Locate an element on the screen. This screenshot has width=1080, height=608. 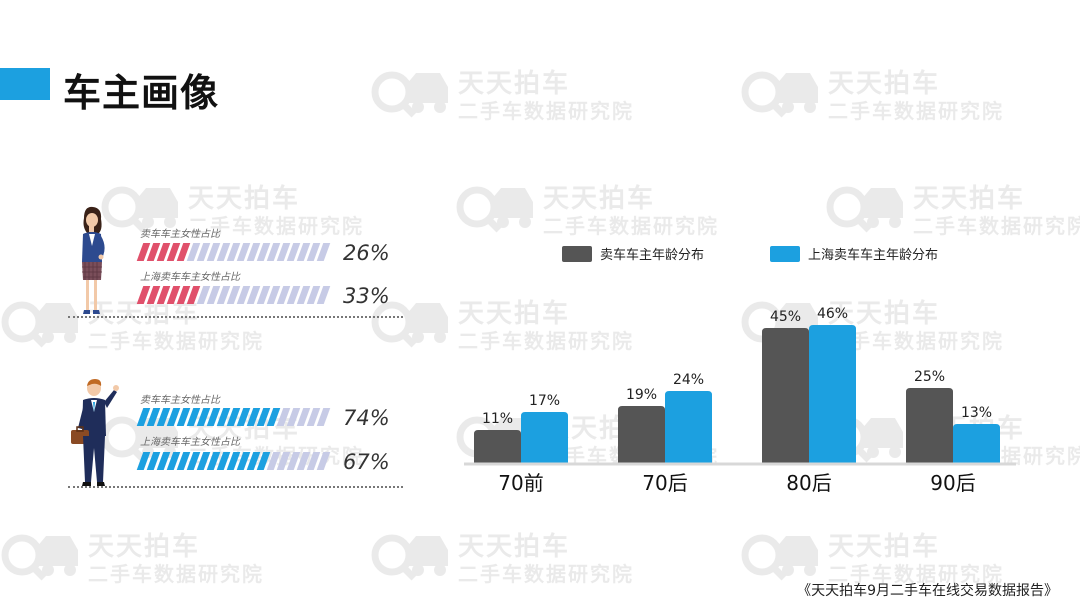
page-title: 车主画像 is located at coordinates (141, 93).